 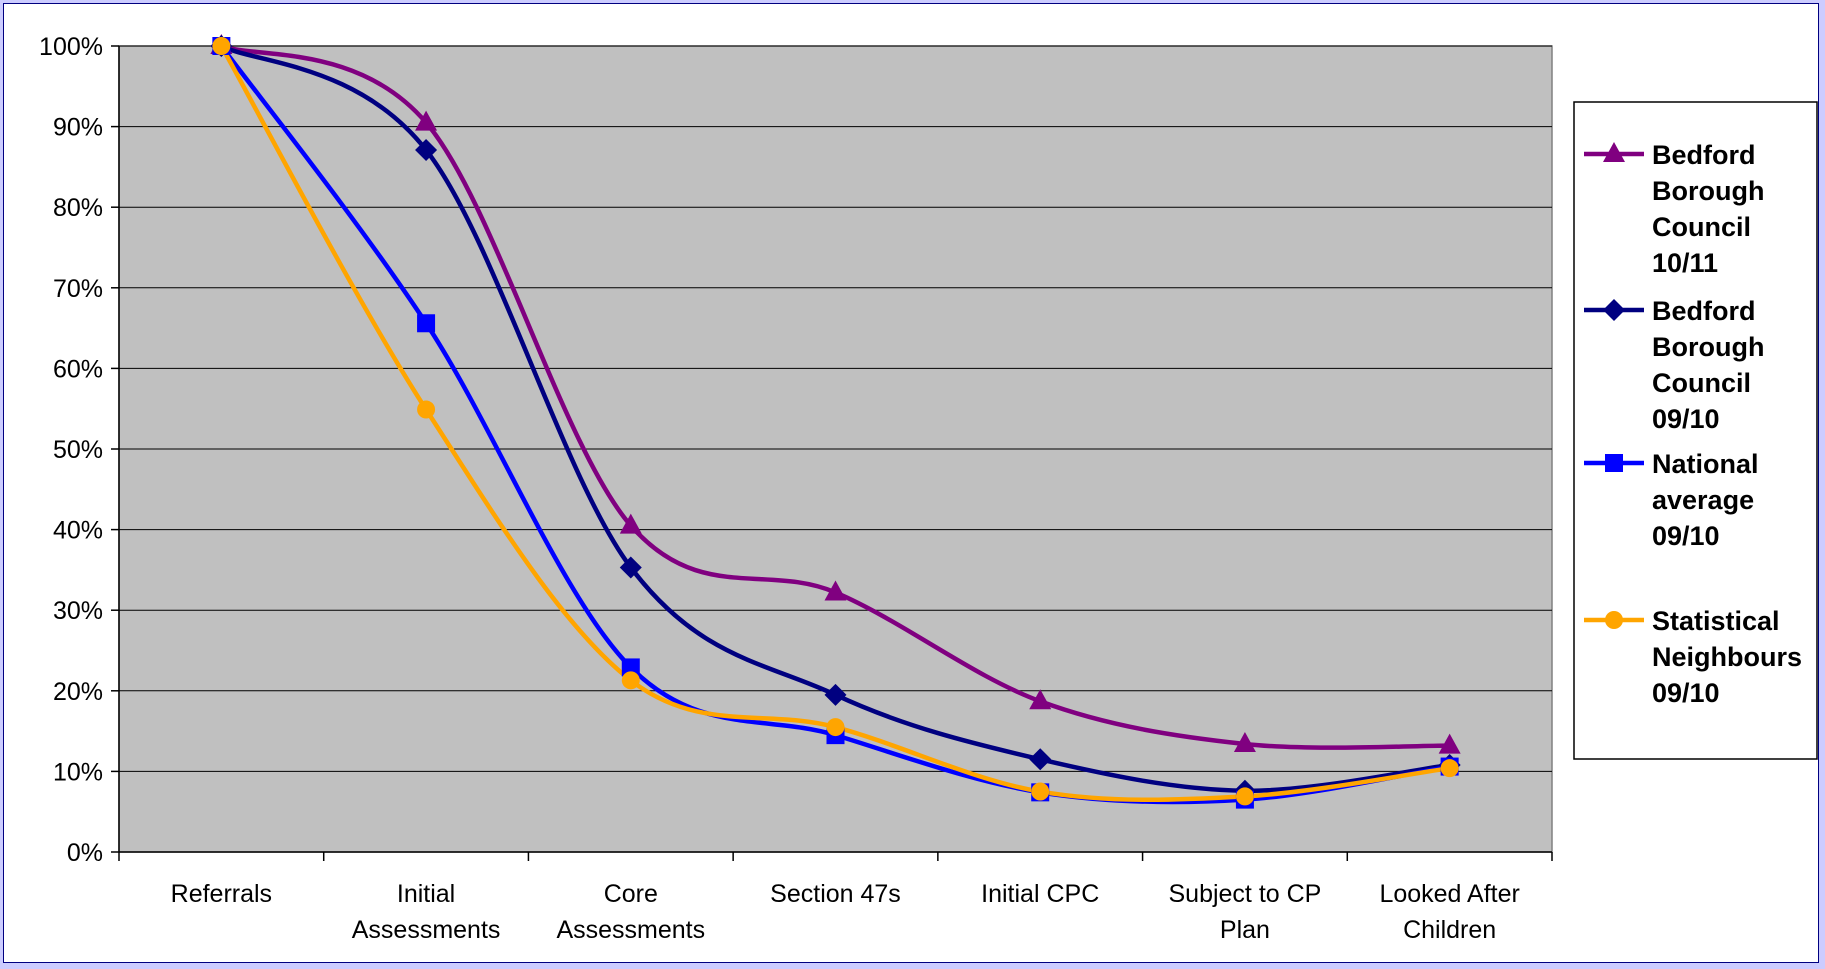 What do you see at coordinates (426, 894) in the screenshot?
I see `x-tick-label-line: Initial` at bounding box center [426, 894].